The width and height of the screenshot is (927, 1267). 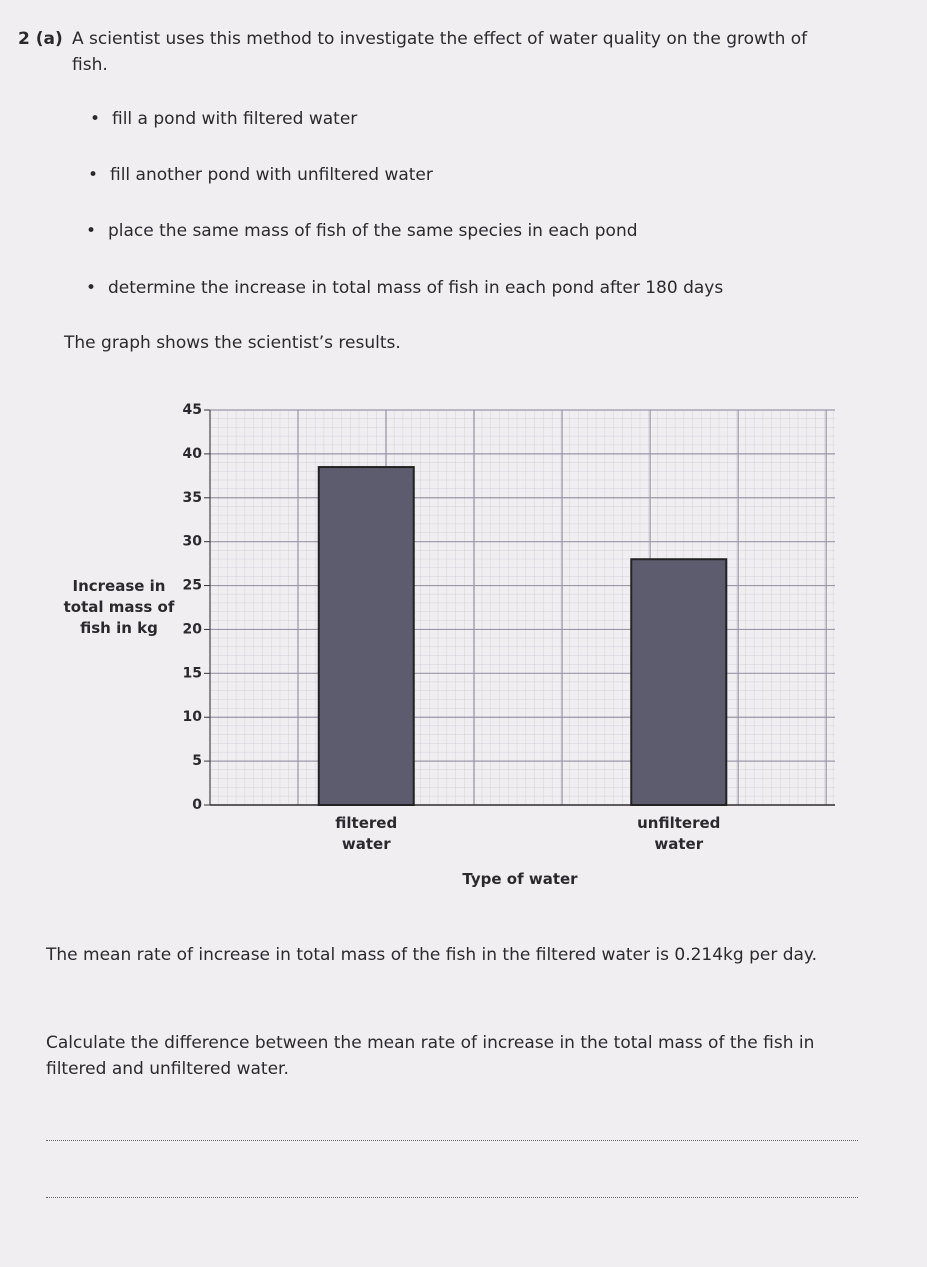 I want to click on x-tick-label: filtered water, so click(x=366, y=833).